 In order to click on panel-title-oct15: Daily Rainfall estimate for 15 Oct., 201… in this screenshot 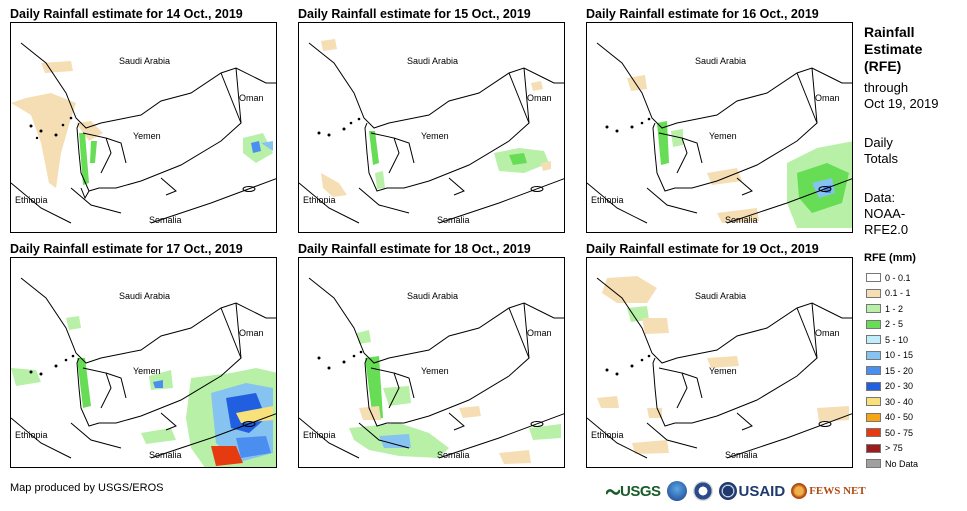, I will do `click(414, 14)`.